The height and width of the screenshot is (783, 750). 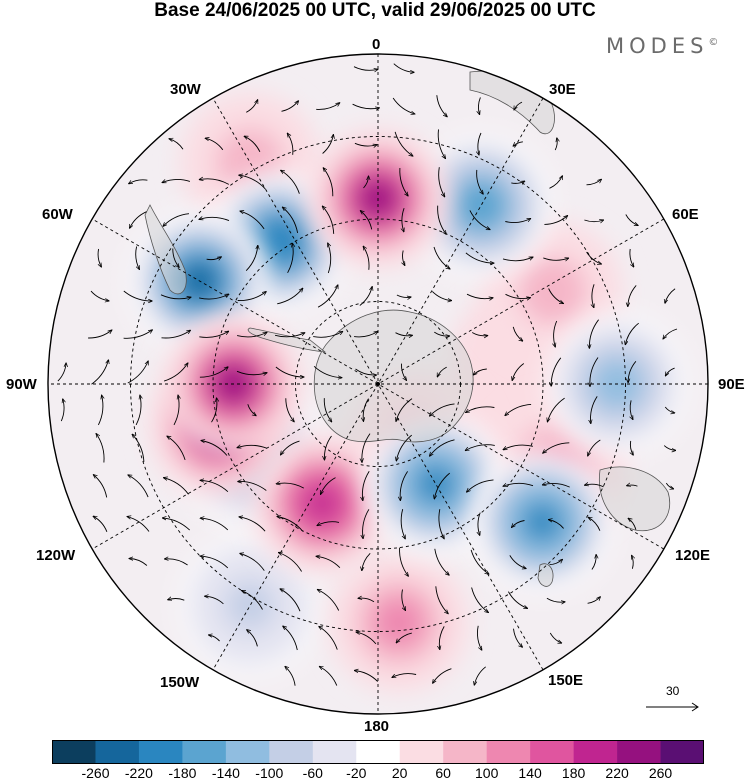 I want to click on lon-label-150e: 150E, so click(x=566, y=680).